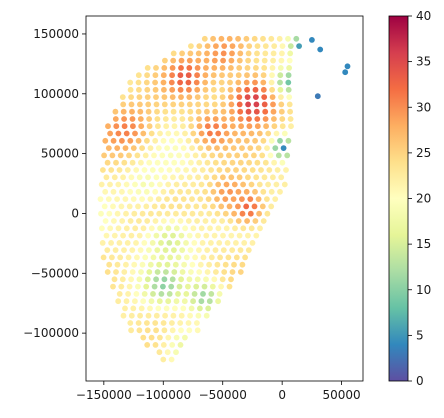 The height and width of the screenshot is (418, 444). Describe the element at coordinates (56, 34) in the screenshot. I see `y-tick-label: 150000` at that location.